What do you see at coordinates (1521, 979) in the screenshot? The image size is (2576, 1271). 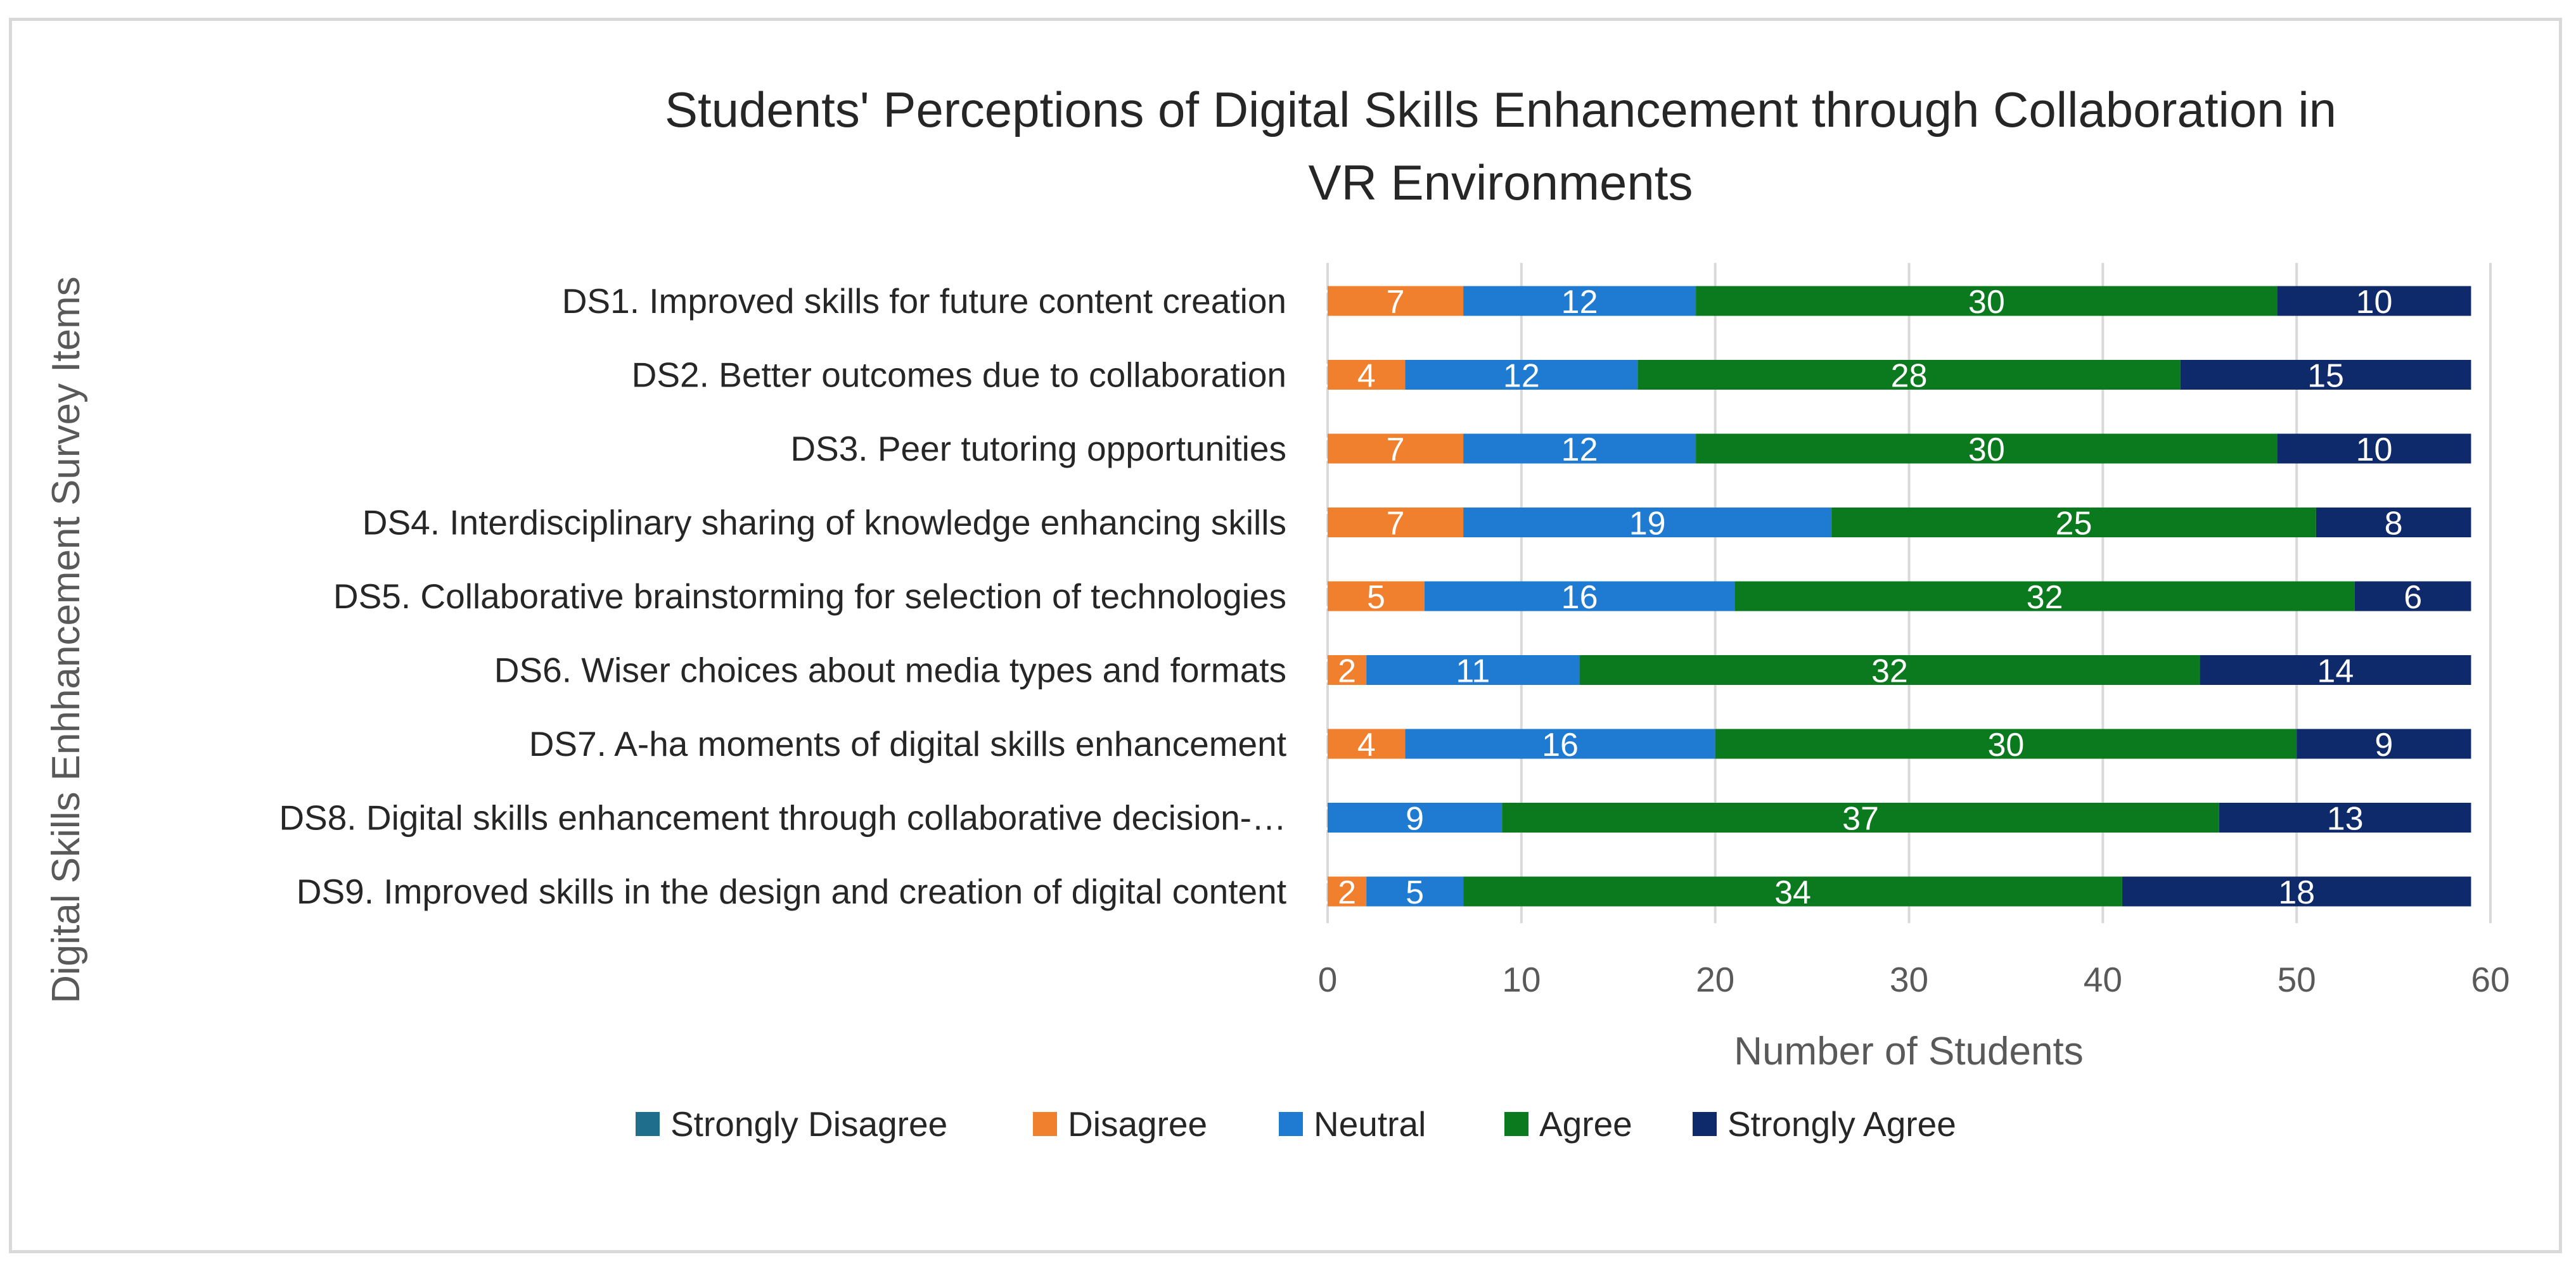 I see `x-tick-label: 10` at bounding box center [1521, 979].